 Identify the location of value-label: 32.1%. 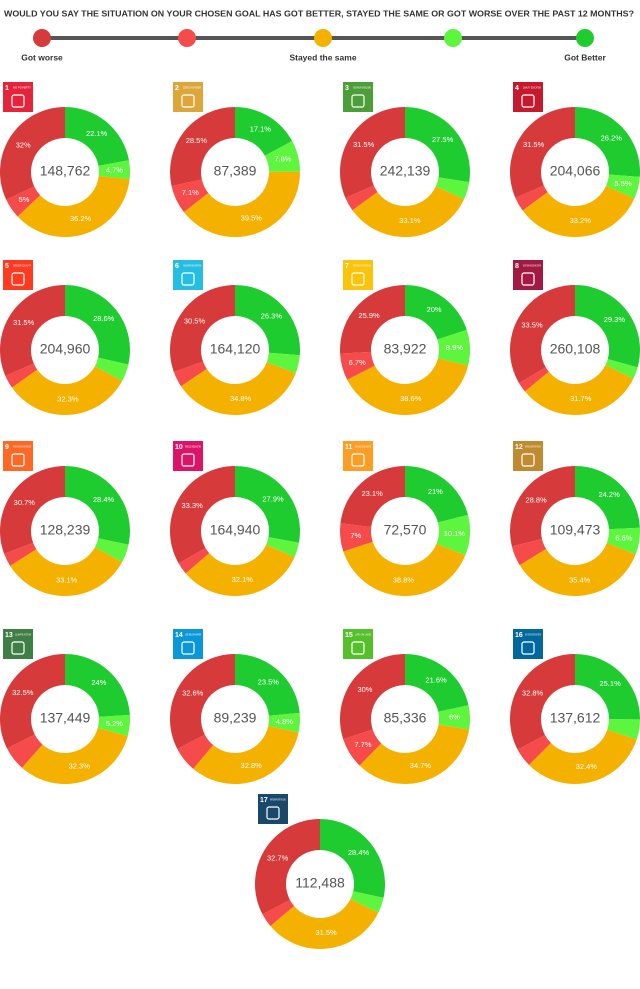
(243, 579).